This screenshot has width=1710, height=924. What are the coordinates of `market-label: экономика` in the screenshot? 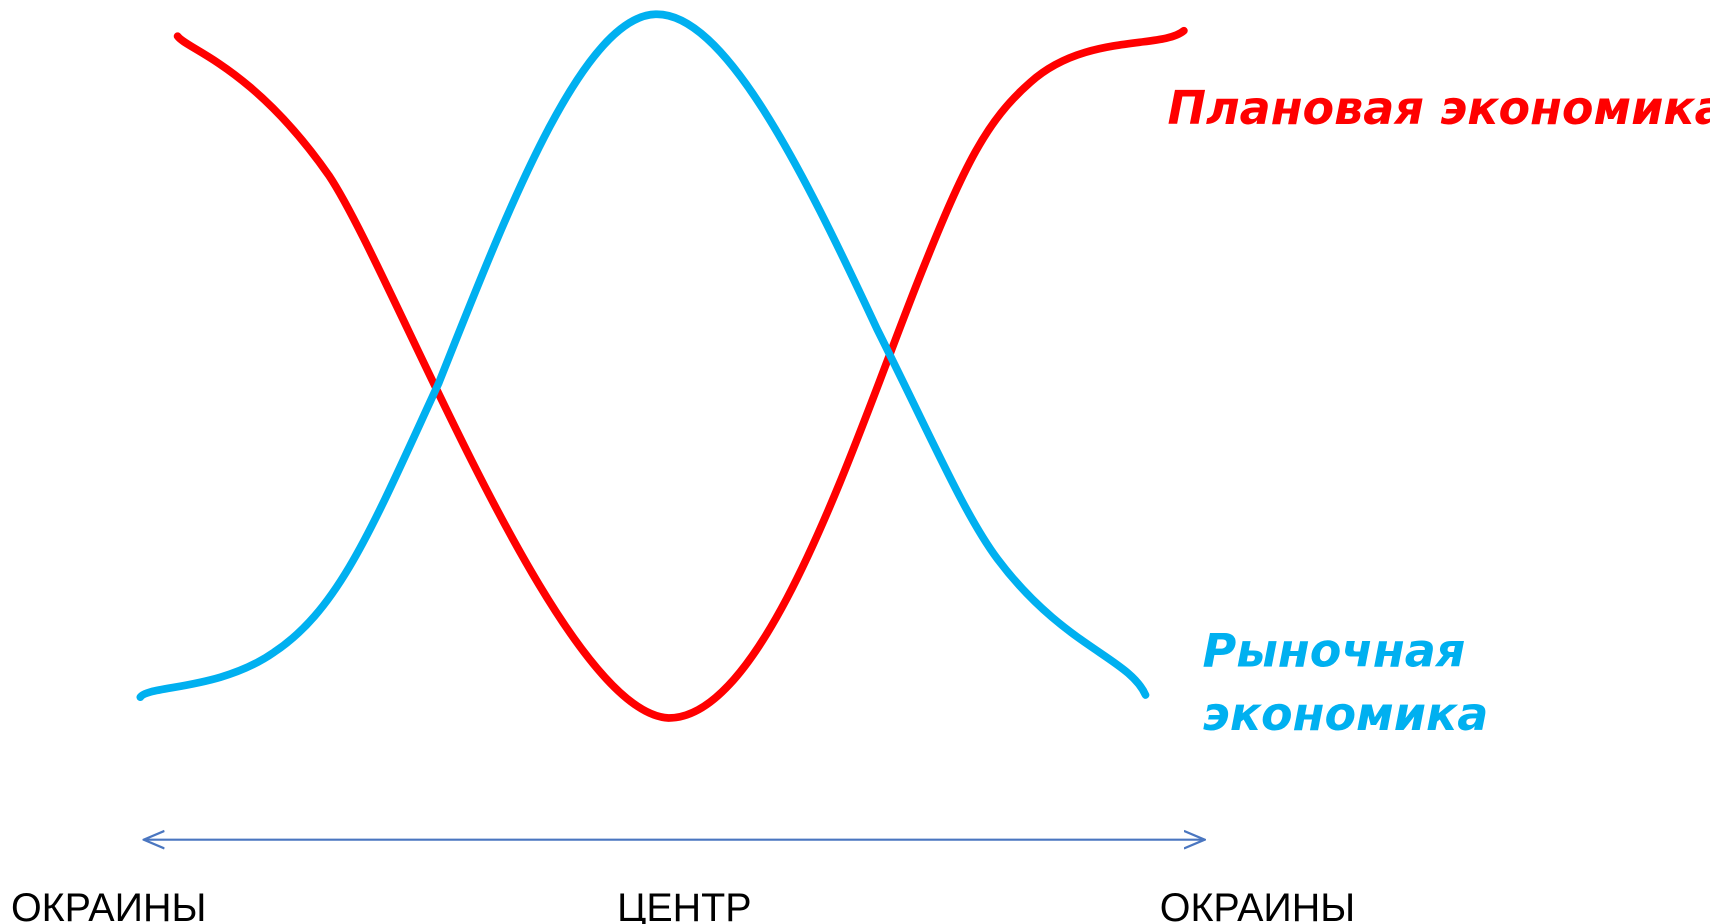 It's located at (1346, 714).